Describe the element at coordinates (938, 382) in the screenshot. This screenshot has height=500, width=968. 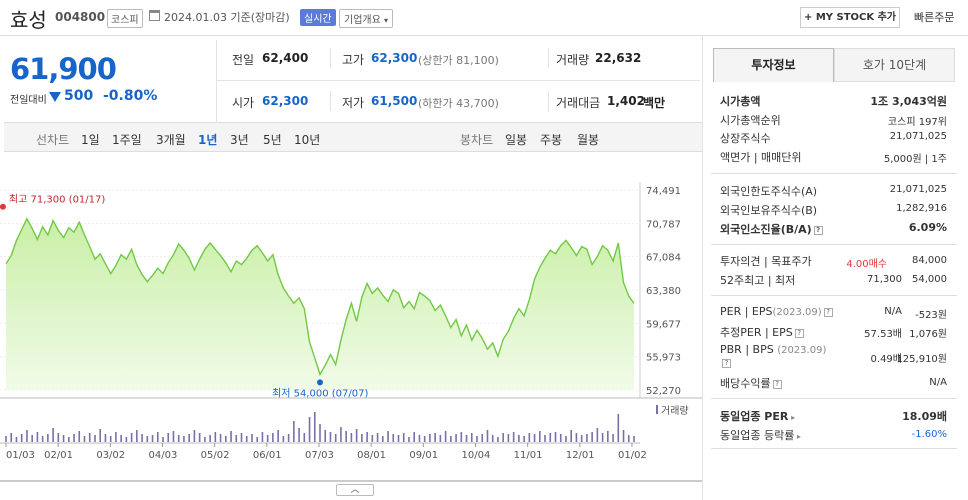
I see `dividend-value: N/A` at that location.